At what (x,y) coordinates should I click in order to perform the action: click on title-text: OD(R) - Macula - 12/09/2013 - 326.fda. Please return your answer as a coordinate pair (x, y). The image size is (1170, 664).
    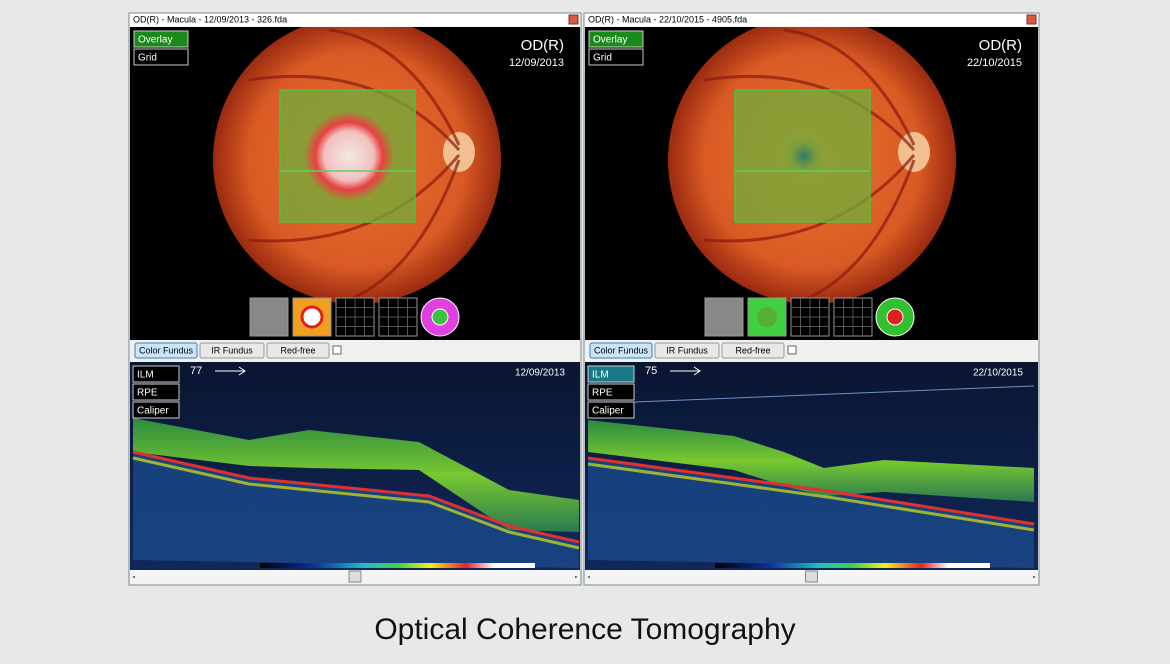
    Looking at the image, I should click on (210, 19).